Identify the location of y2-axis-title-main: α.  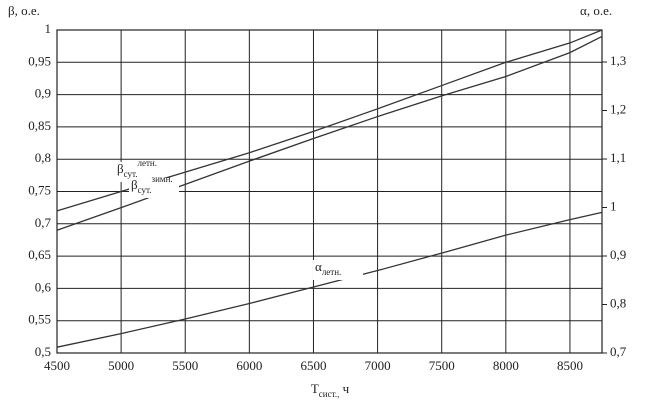
(583, 10).